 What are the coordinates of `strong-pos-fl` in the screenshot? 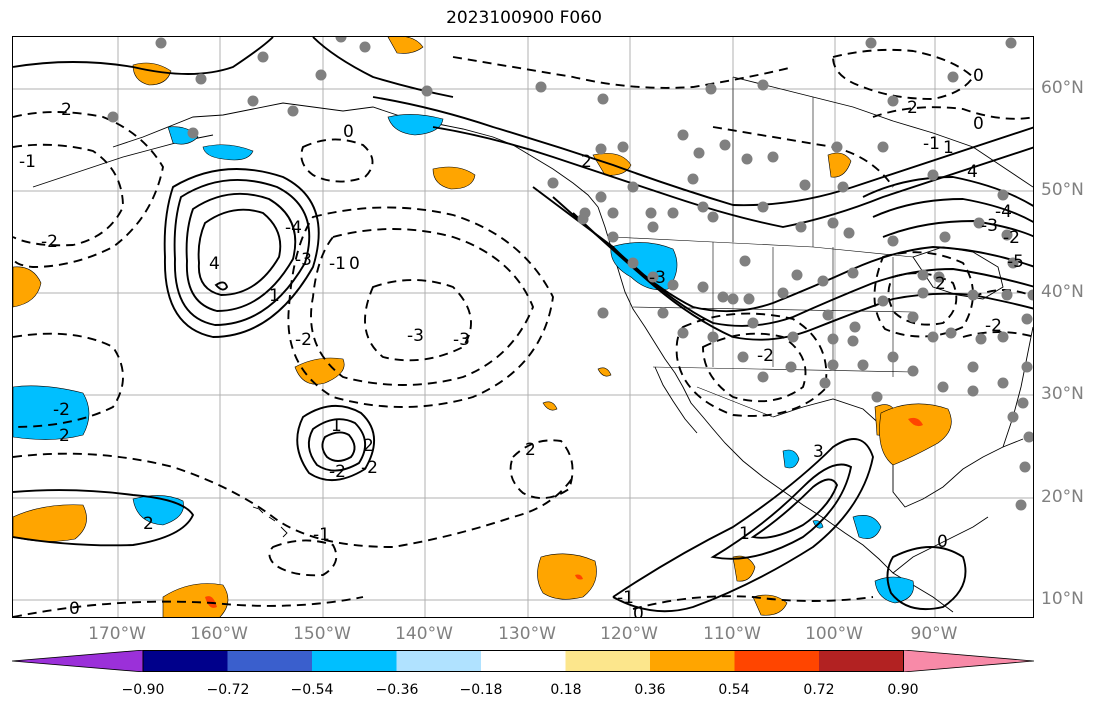 It's located at (915, 422).